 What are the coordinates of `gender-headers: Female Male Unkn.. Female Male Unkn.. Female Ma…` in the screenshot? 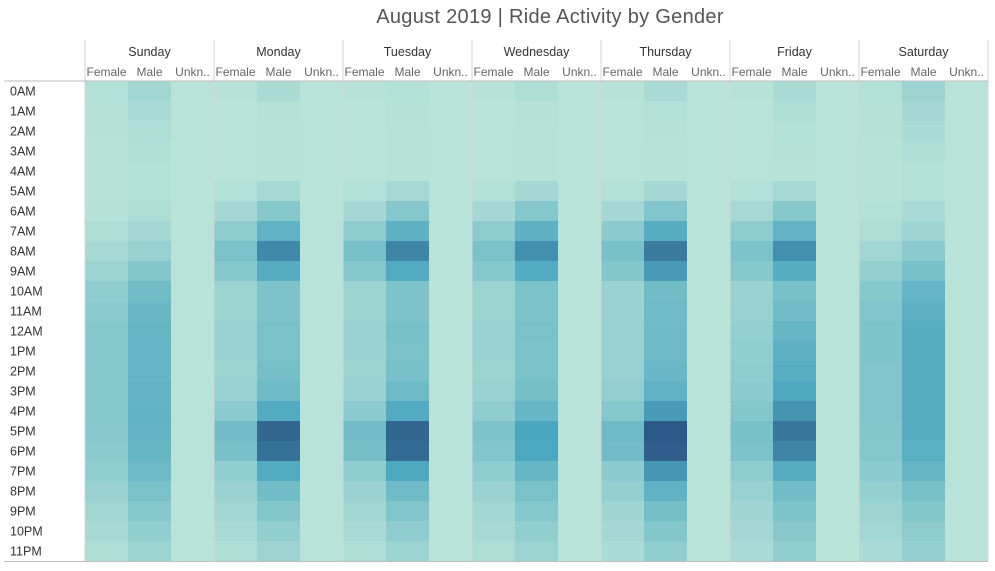 It's located at (534, 72).